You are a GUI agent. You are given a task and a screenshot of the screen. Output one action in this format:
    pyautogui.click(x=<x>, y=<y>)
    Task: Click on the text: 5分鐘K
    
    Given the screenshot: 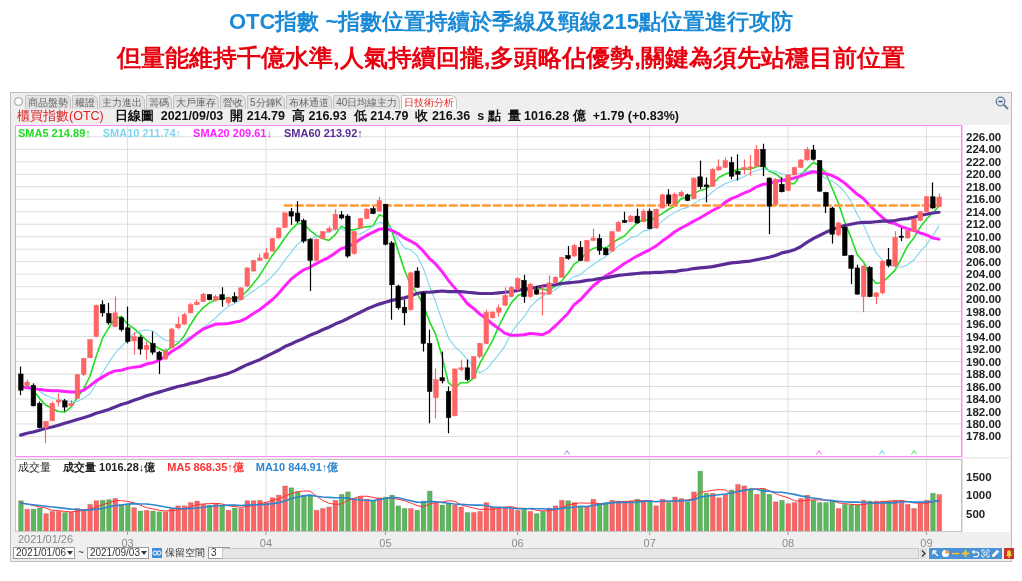 What is the action you would take?
    pyautogui.click(x=266, y=102)
    